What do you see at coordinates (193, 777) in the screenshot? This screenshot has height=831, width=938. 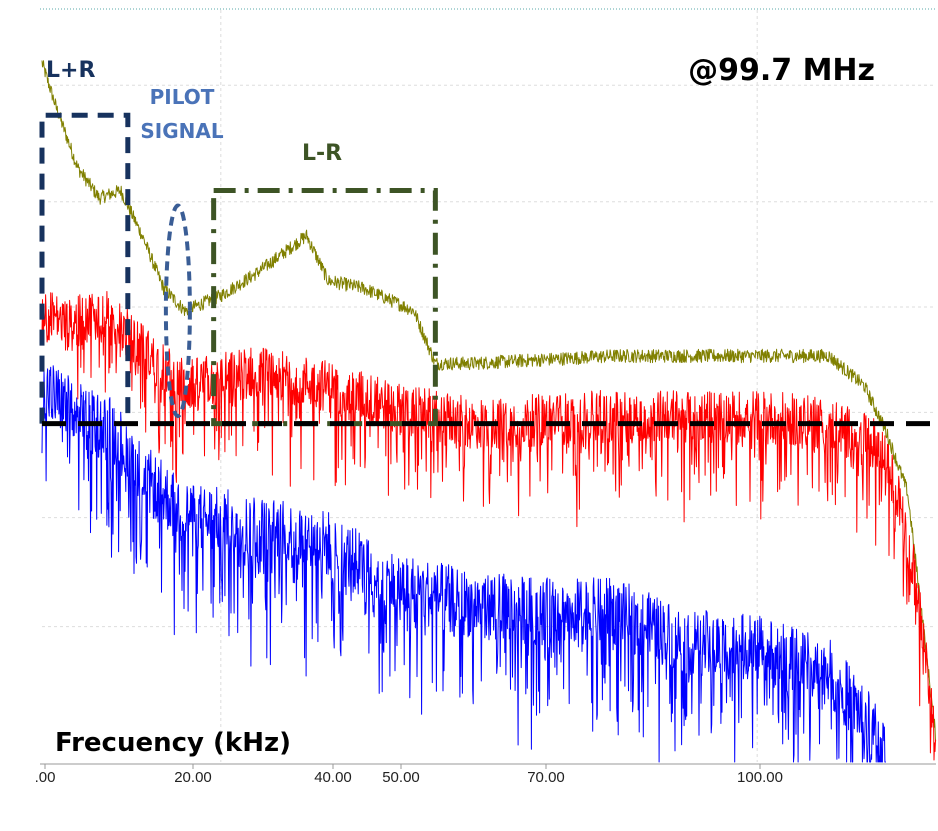 I see `x-tick-label-1: 20.00` at bounding box center [193, 777].